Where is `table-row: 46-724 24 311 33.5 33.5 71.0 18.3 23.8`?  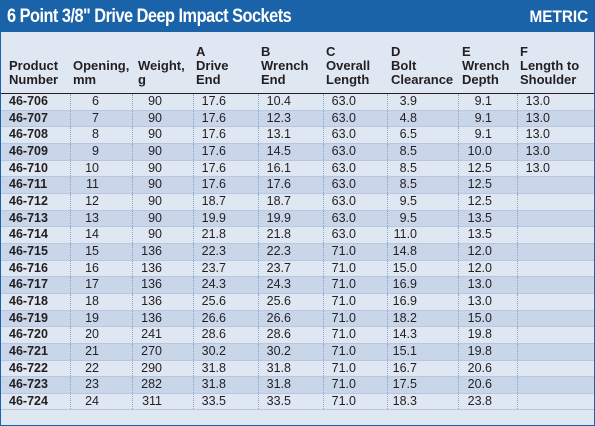
table-row: 46-724 24 311 33.5 33.5 71.0 18.3 23.8 is located at coordinates (297, 402).